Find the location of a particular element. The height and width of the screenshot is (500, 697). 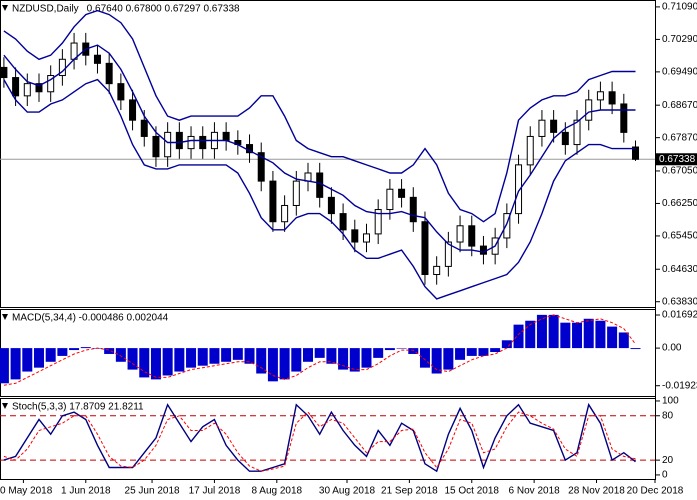

x-tick-label: 8 Aug 2018 is located at coordinates (277, 491).